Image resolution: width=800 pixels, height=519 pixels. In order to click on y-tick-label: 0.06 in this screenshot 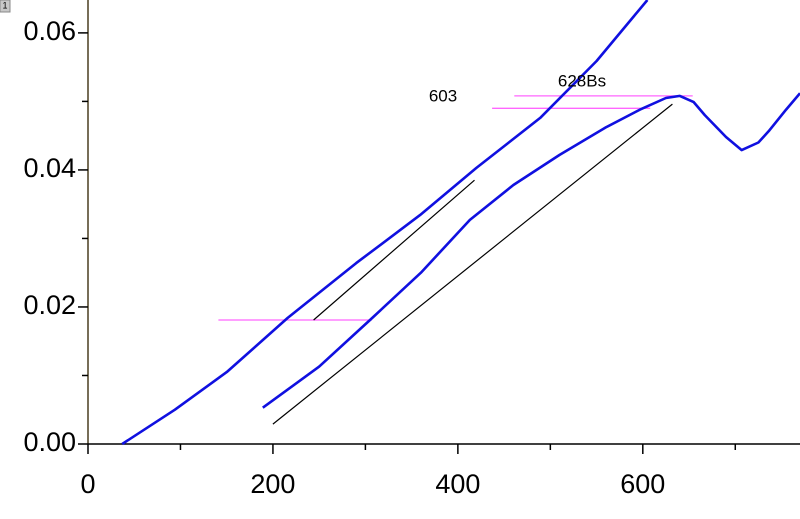, I will do `click(49, 31)`.